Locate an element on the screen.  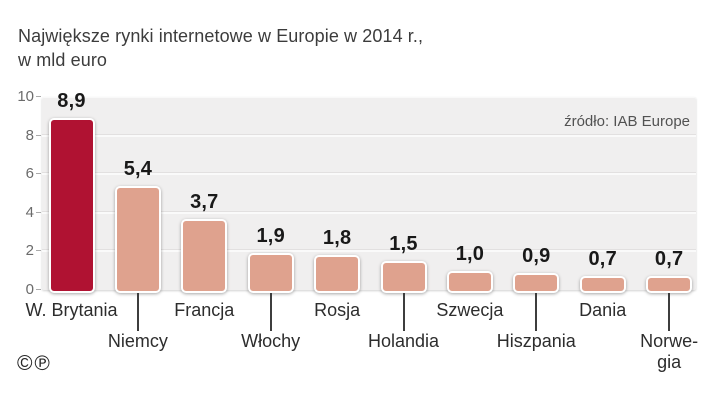
y-axis-label-8: 8 is located at coordinates (29, 135).